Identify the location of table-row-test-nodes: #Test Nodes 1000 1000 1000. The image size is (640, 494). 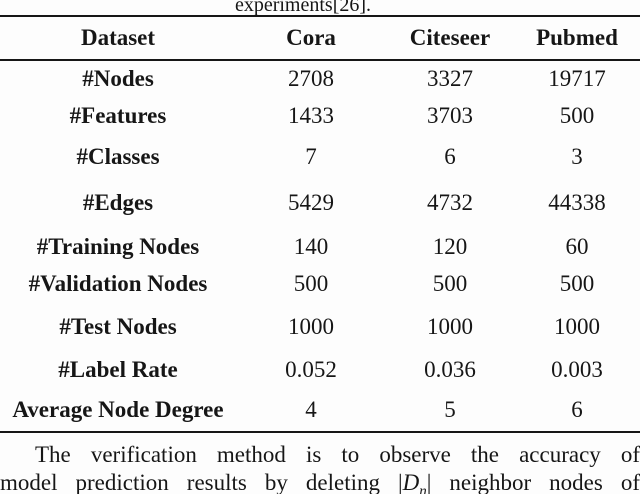
(320, 327).